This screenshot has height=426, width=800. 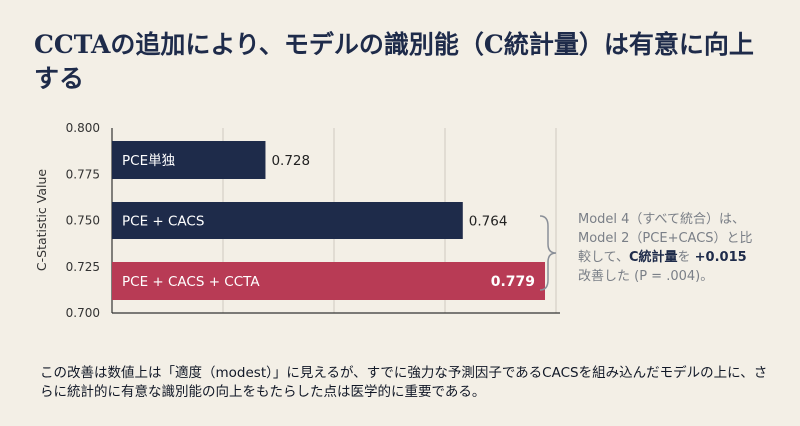 I want to click on bar-category-label: PCE + CACS, so click(x=163, y=222).